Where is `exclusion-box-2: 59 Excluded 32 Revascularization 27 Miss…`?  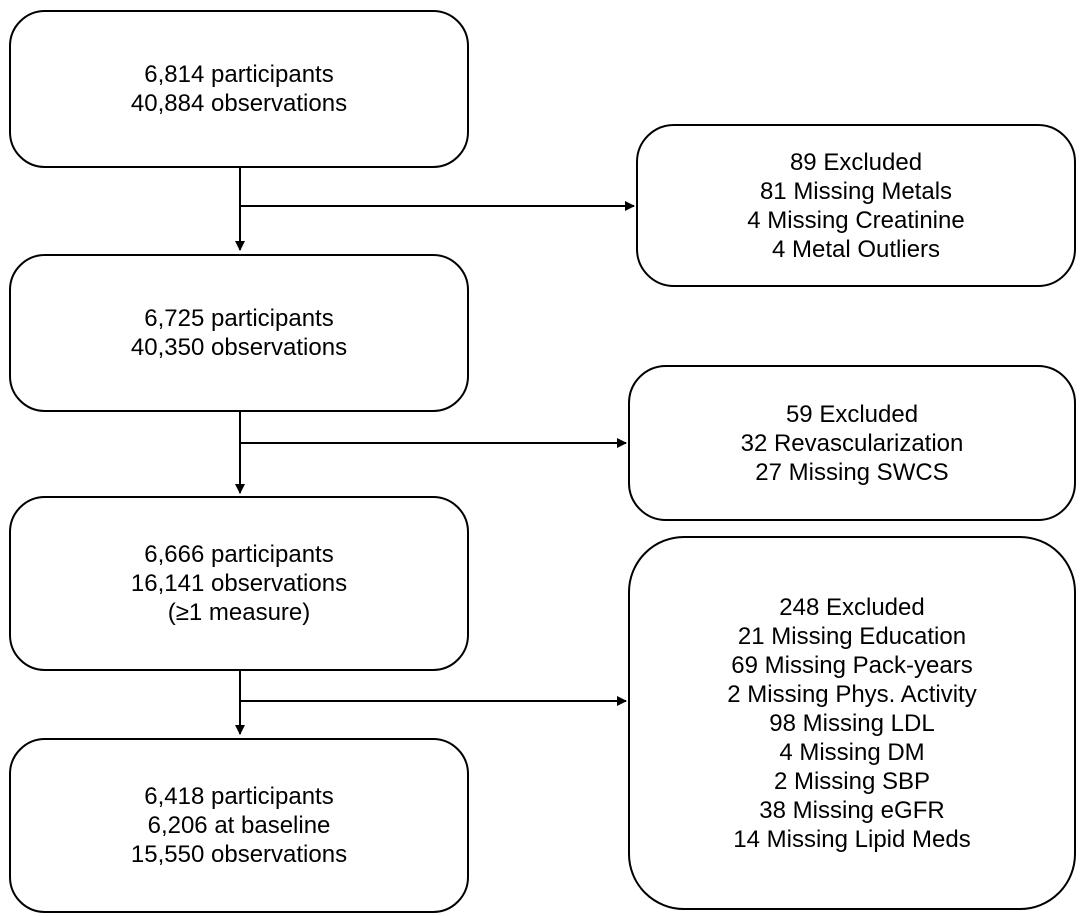 exclusion-box-2: 59 Excluded 32 Revascularization 27 Miss… is located at coordinates (852, 443).